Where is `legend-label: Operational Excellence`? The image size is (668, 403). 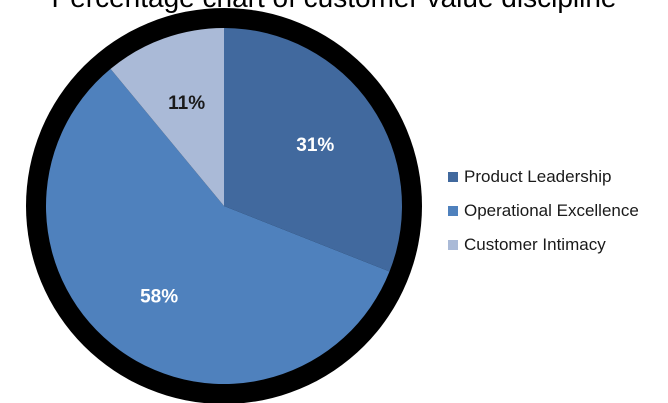 legend-label: Operational Excellence is located at coordinates (551, 210).